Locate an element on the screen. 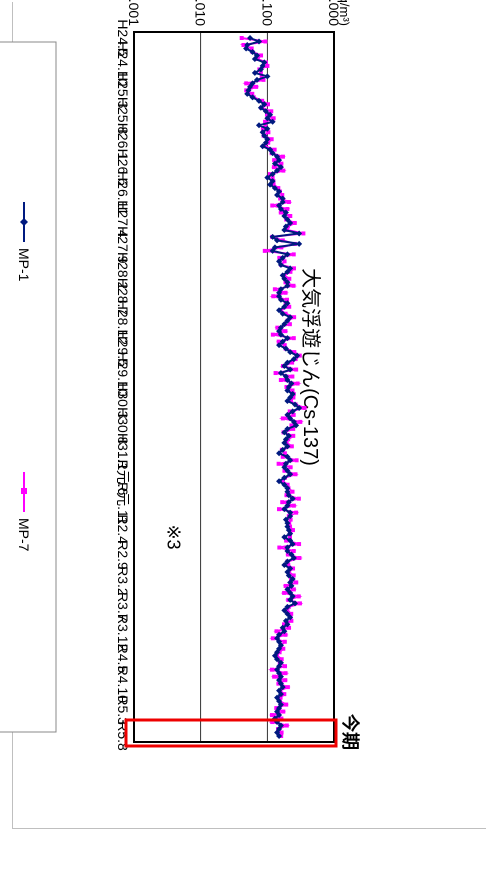 Image resolution: width=486 pixels, height=869 pixels. x-tick-label: H26.11 is located at coordinates (123, 193).